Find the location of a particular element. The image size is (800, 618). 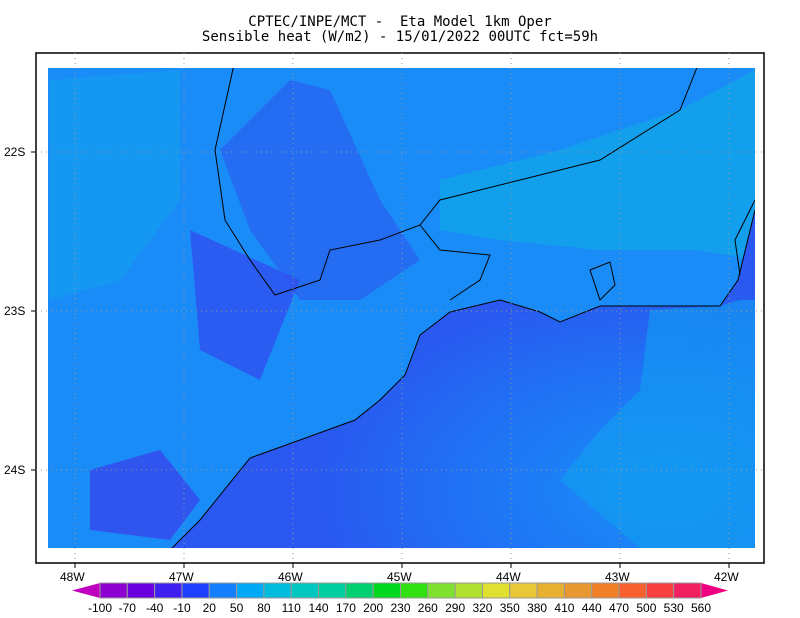

colorbar-label: 110 is located at coordinates (291, 608).